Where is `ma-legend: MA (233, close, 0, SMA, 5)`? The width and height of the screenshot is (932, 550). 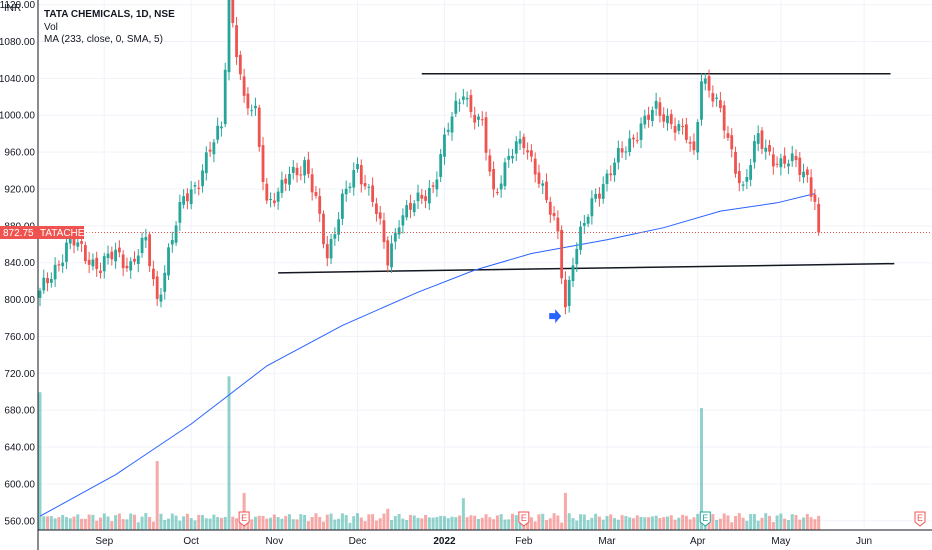
ma-legend: MA (233, close, 0, SMA, 5) is located at coordinates (103, 39).